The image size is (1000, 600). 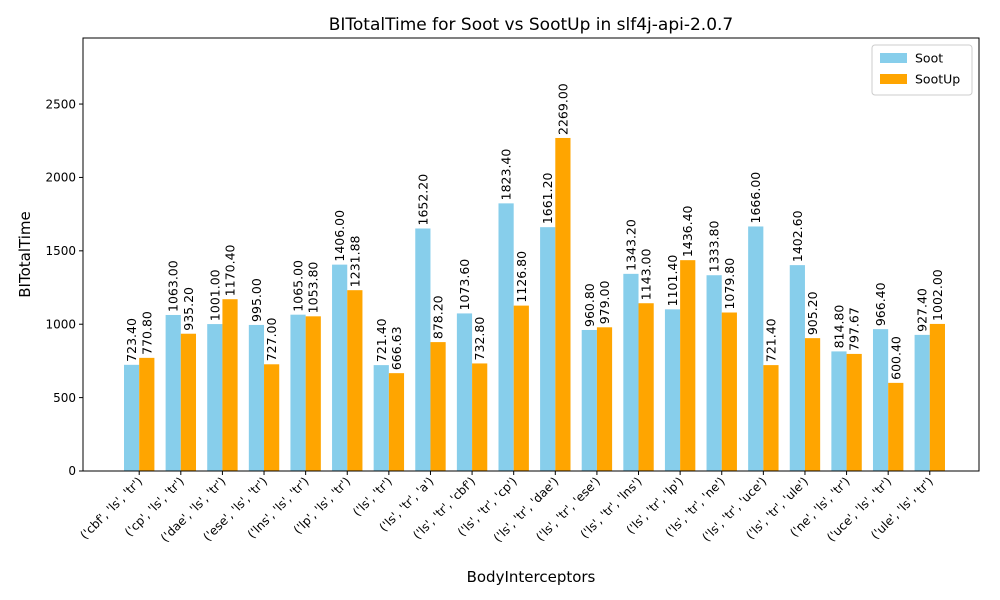 What do you see at coordinates (893, 79) in the screenshot?
I see `legend-swatch-sootup` at bounding box center [893, 79].